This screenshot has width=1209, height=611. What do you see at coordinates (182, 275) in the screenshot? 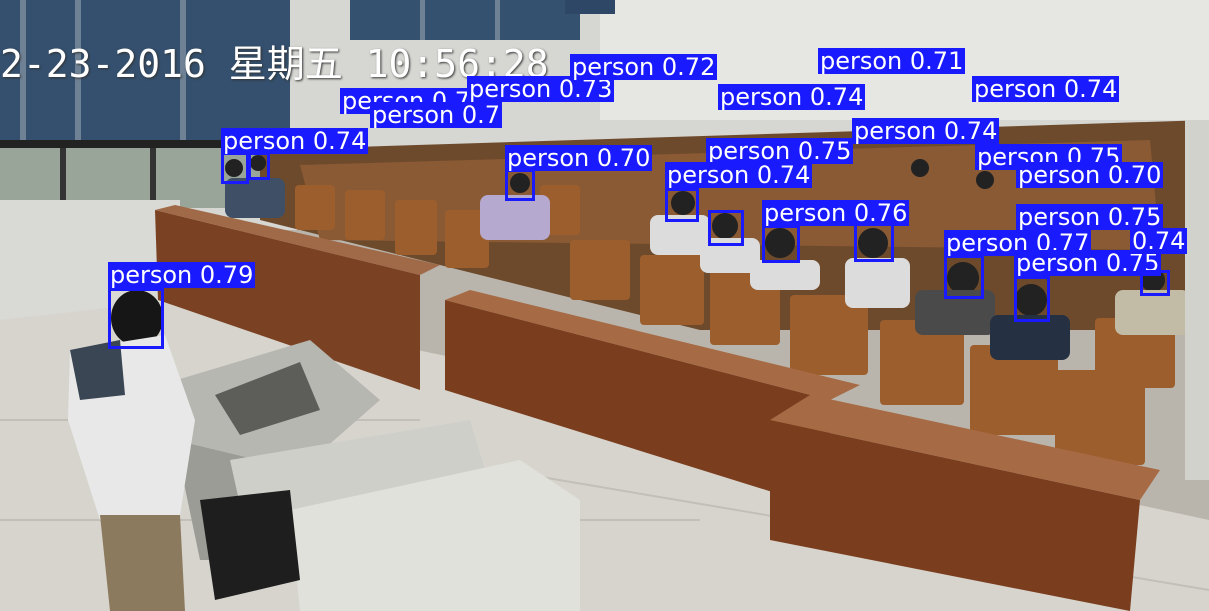
I see `detection-label: person 0.79` at bounding box center [182, 275].